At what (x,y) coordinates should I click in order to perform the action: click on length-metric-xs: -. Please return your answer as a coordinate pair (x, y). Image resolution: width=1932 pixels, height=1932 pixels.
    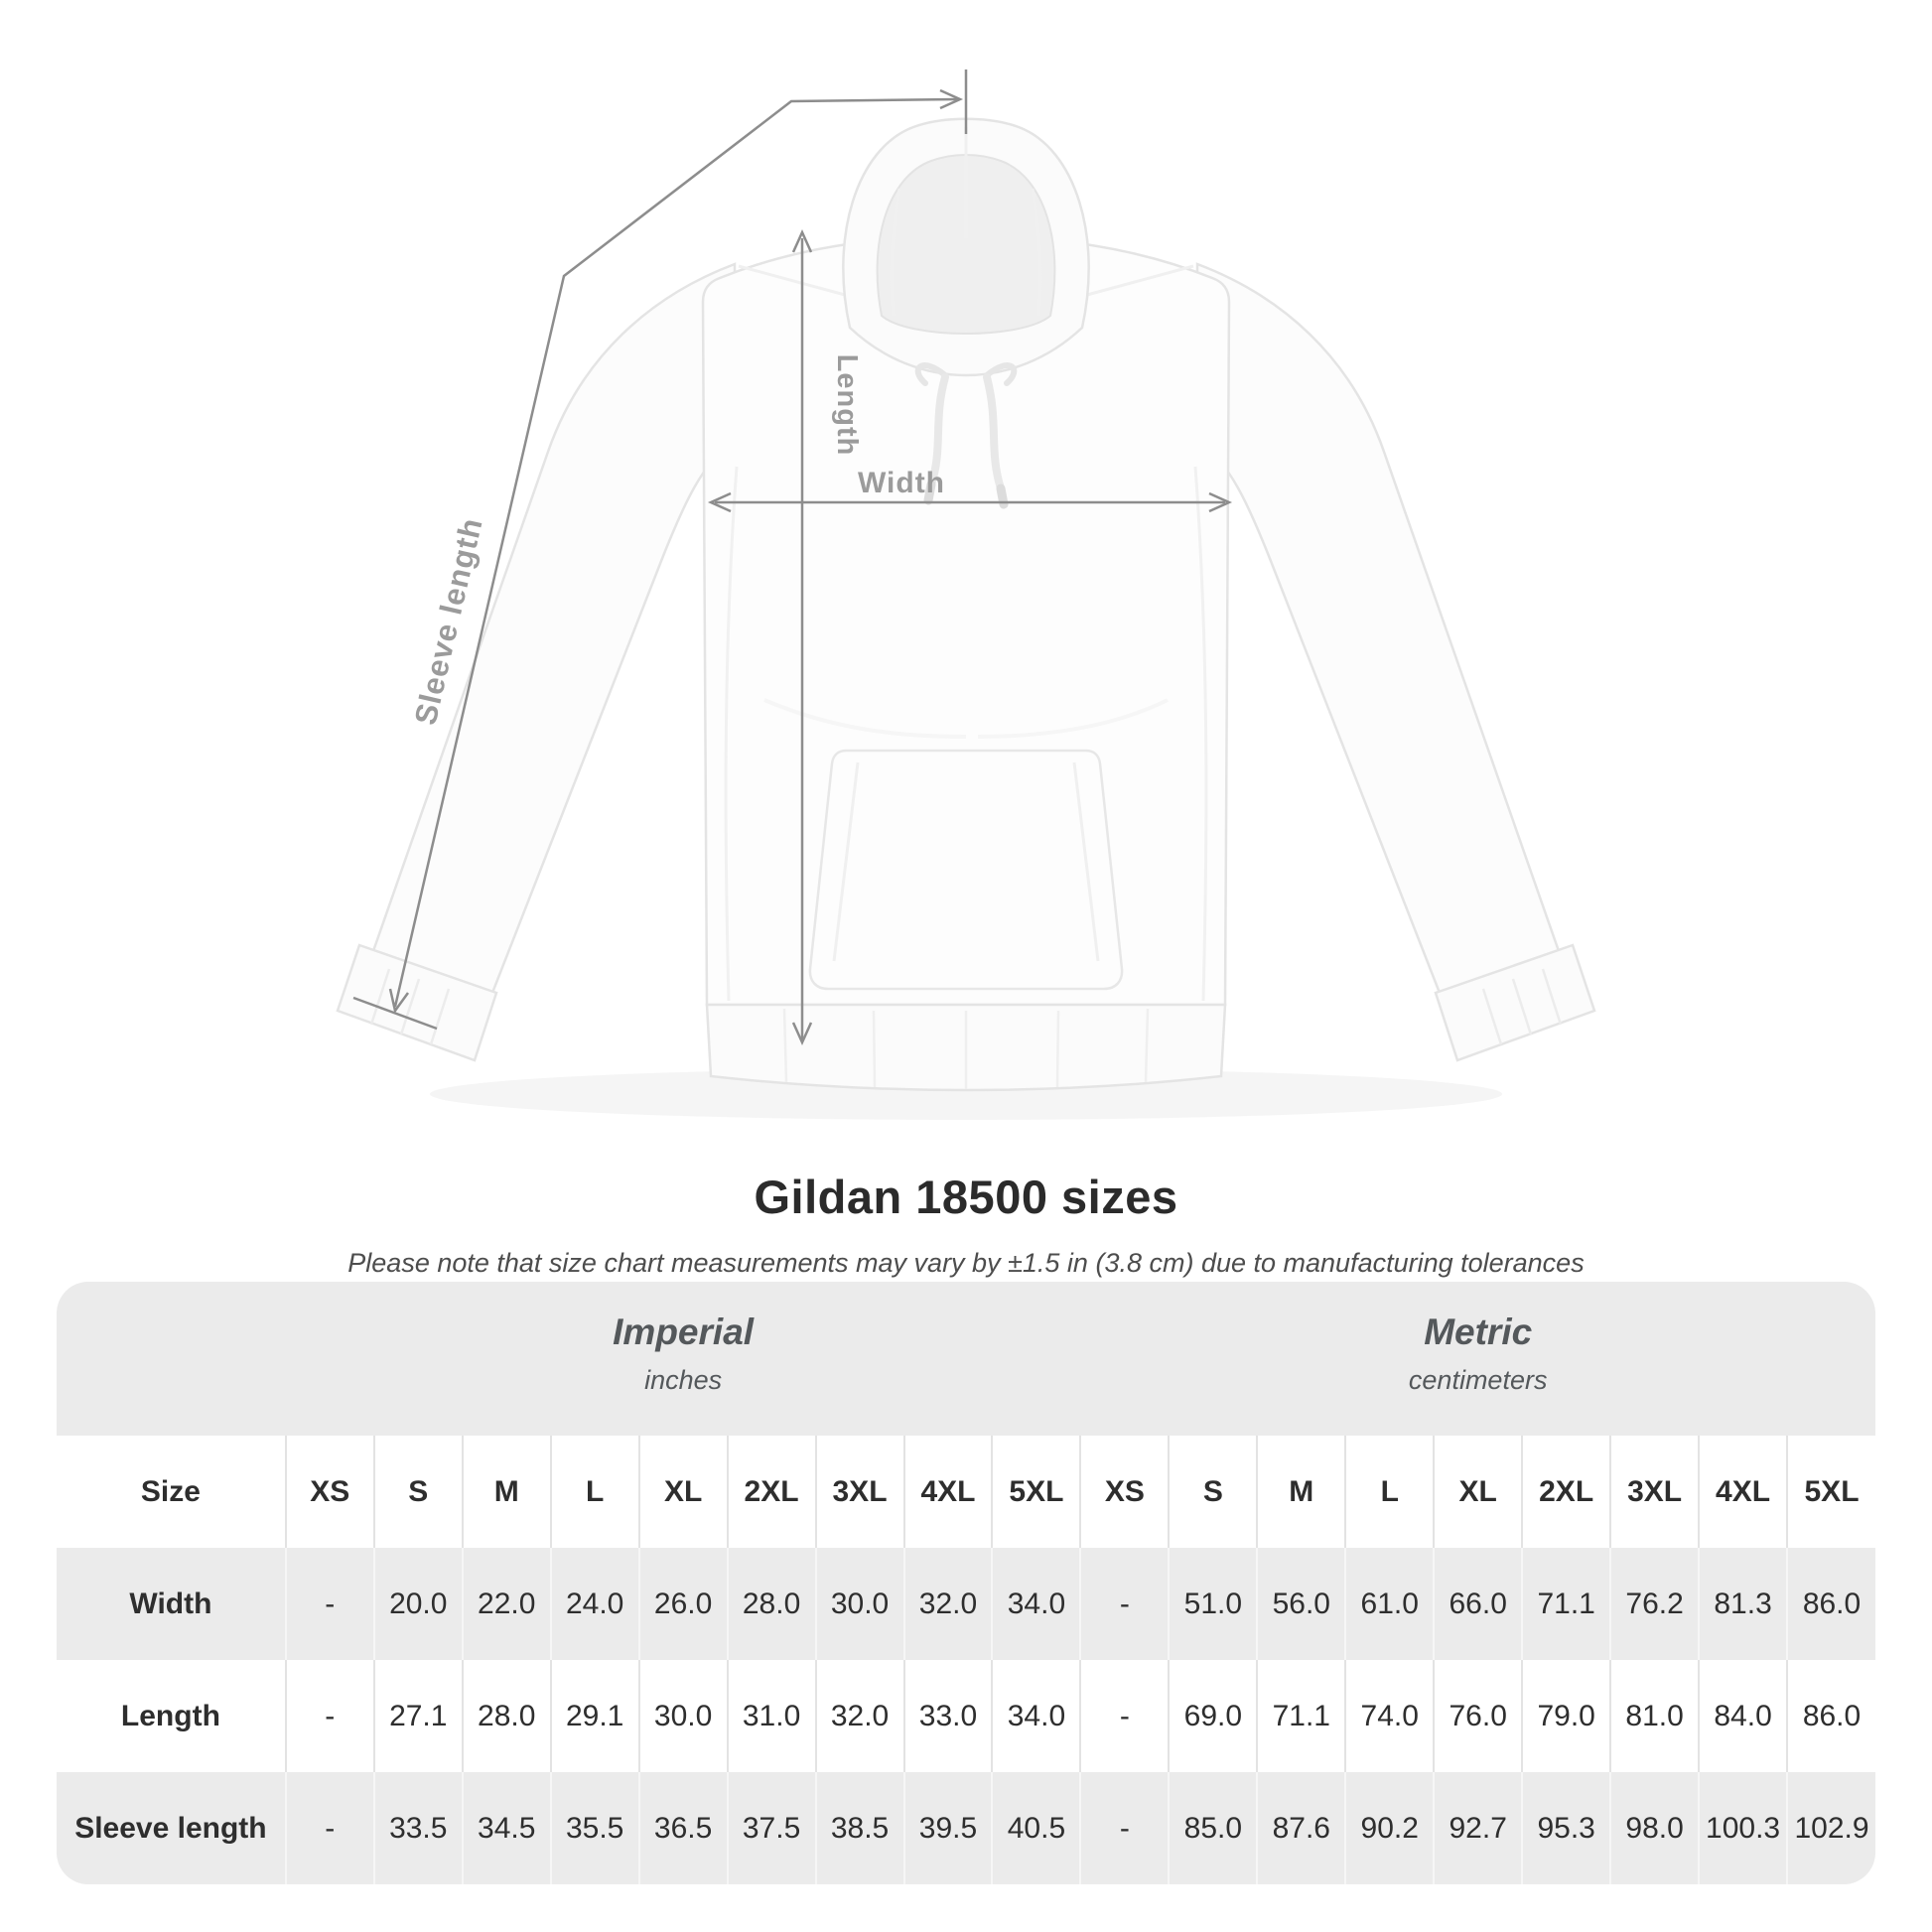
    Looking at the image, I should click on (1124, 1716).